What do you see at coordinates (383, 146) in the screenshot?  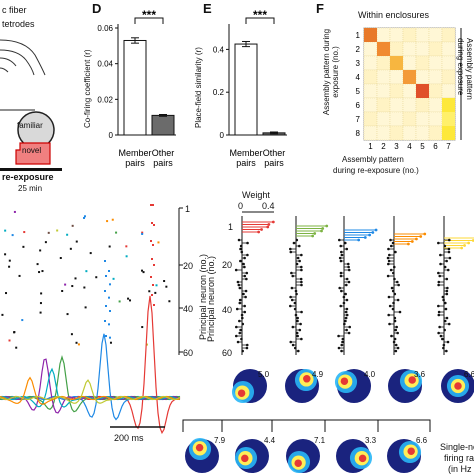 I see `heatmap-x-tick: 2` at bounding box center [383, 146].